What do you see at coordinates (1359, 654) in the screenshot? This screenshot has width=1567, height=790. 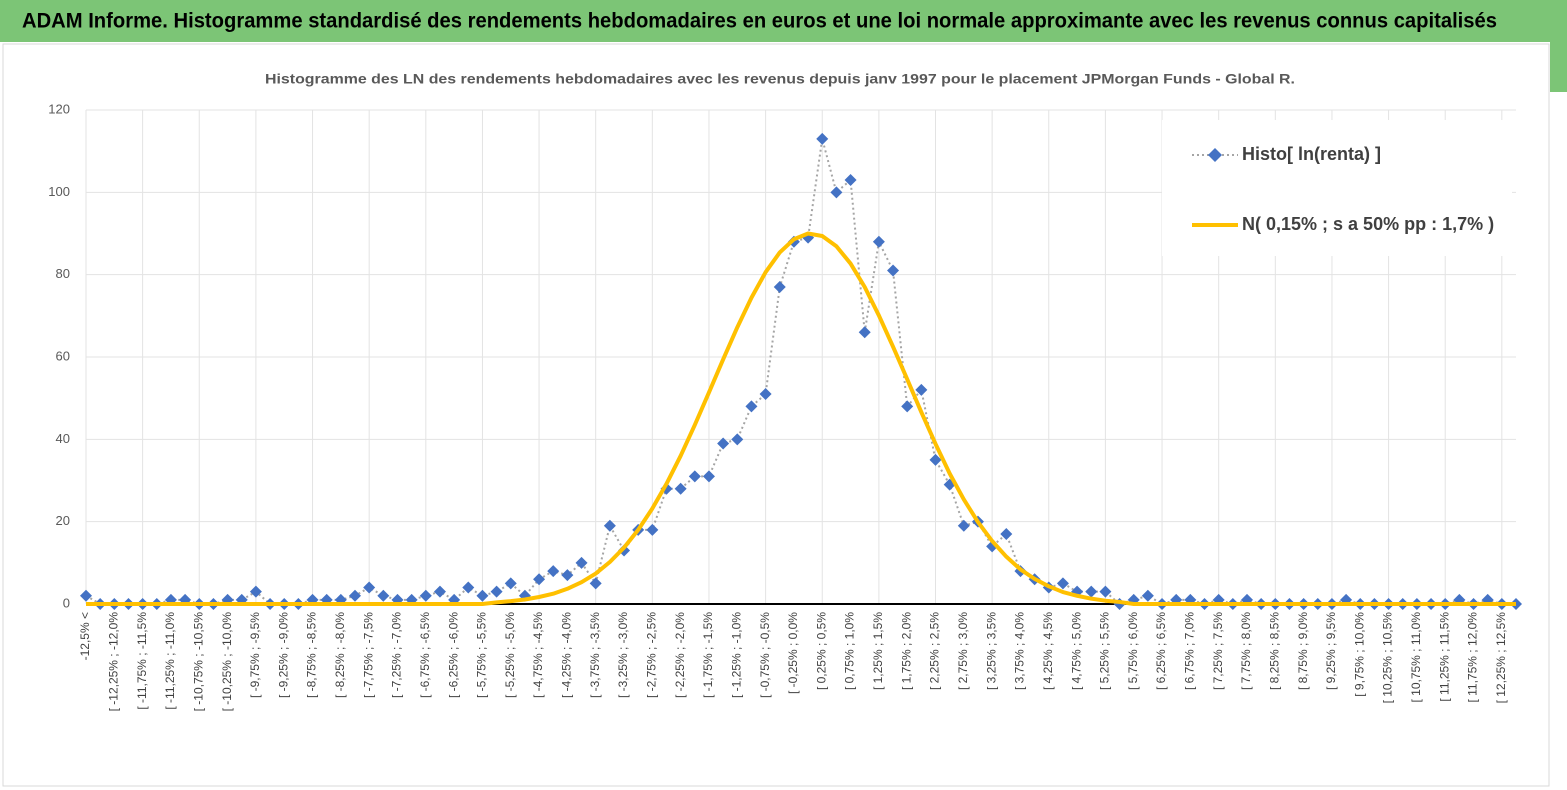 I see `x-tick-label: [ 9,75% ; 10,0%` at bounding box center [1359, 654].